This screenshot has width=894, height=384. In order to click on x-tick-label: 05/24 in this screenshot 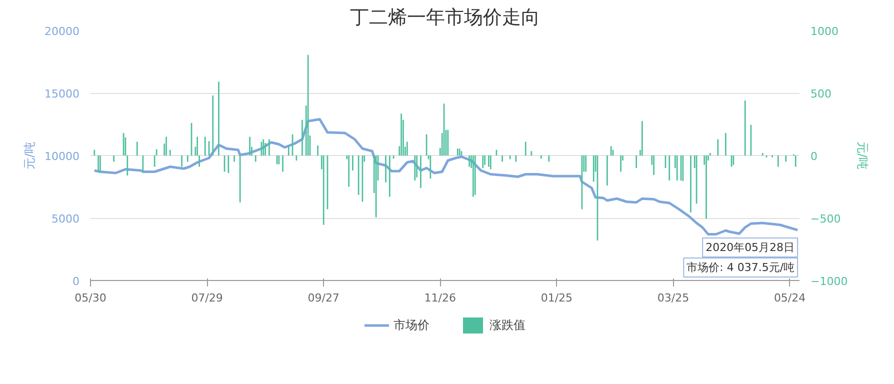, I will do `click(790, 298)`.